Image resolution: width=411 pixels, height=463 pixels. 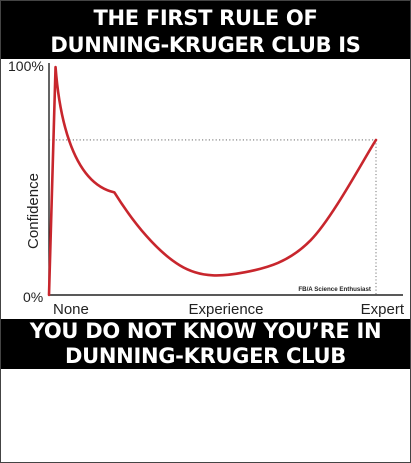 I want to click on credit-label: FB/A Science Enthusiast, so click(x=334, y=289).